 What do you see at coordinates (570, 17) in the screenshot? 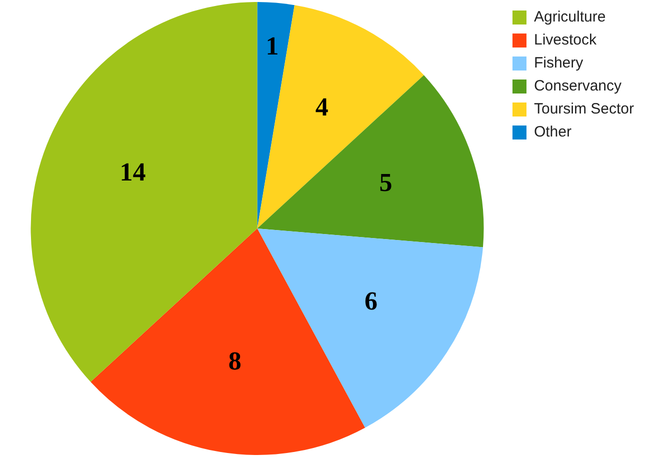
I see `legend-label: Agriculture` at bounding box center [570, 17].